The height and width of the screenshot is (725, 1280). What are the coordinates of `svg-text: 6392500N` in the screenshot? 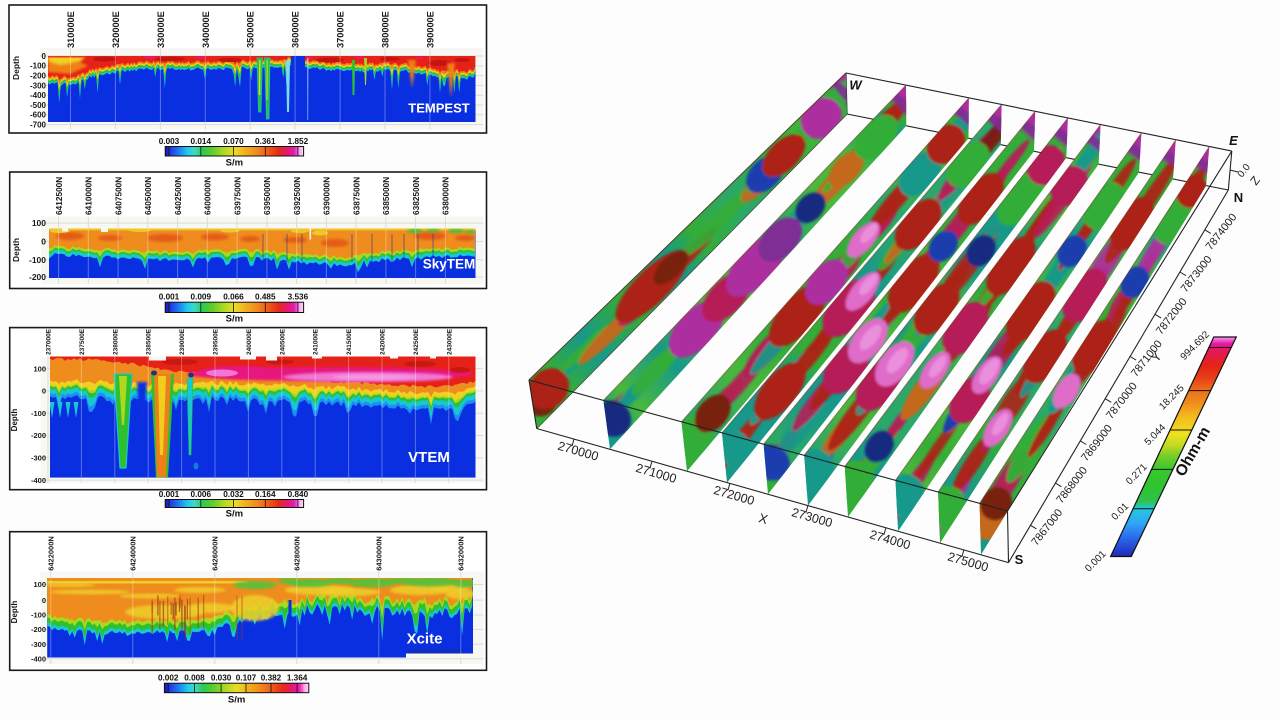 It's located at (297, 196).